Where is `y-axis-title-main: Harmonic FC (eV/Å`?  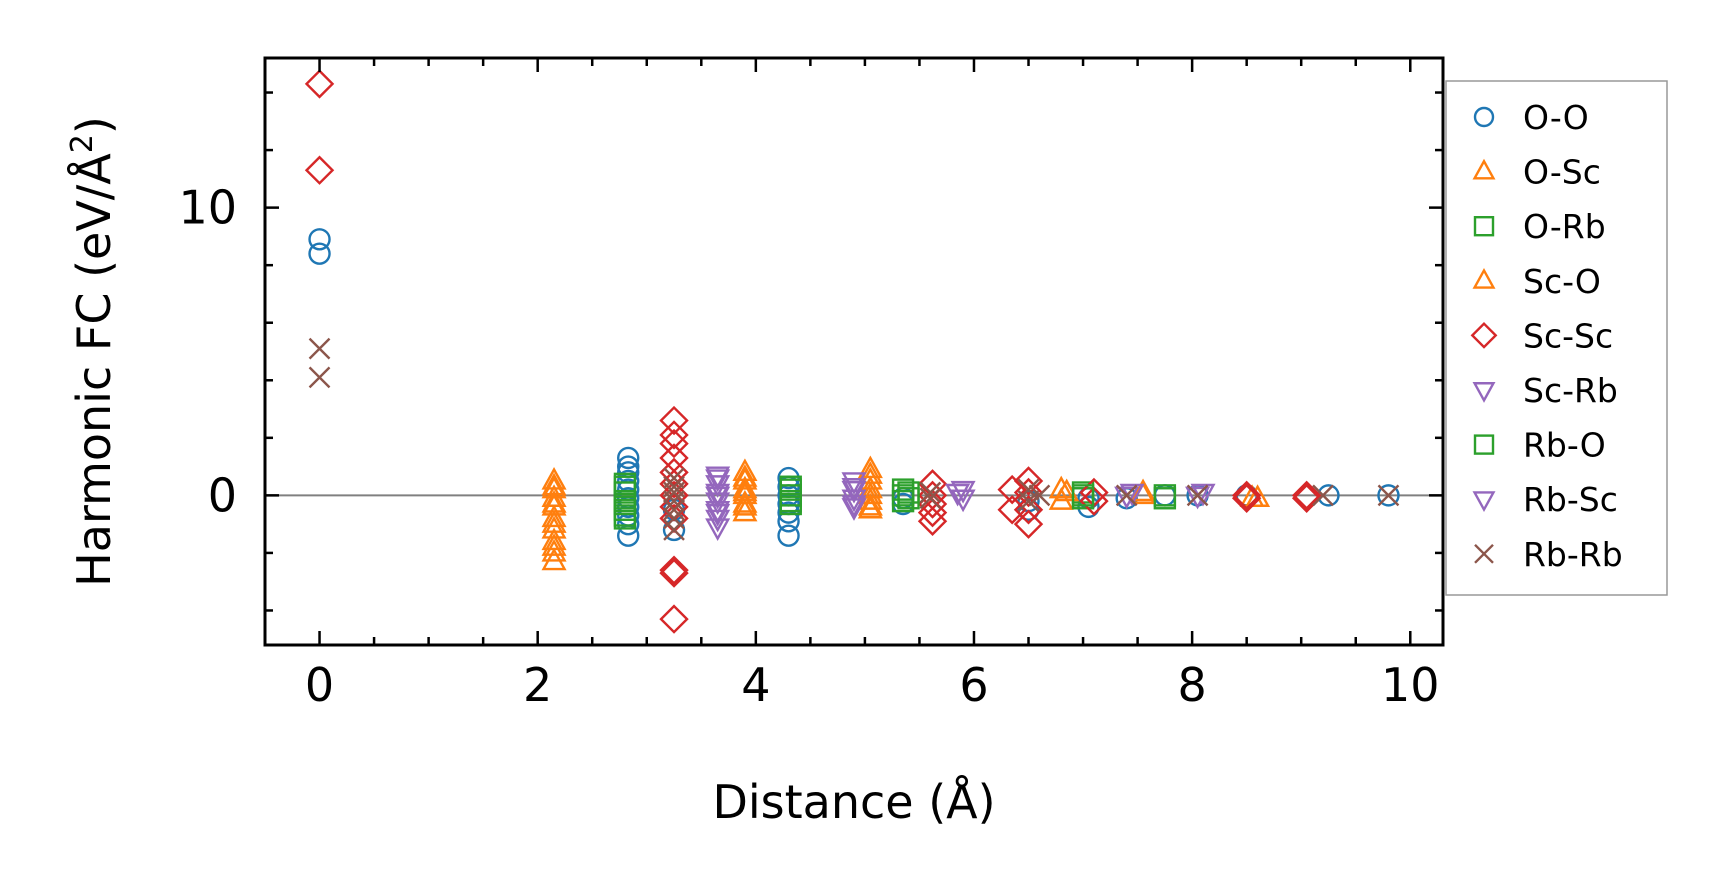
y-axis-title-main: Harmonic FC (eV/Å is located at coordinates (94, 370).